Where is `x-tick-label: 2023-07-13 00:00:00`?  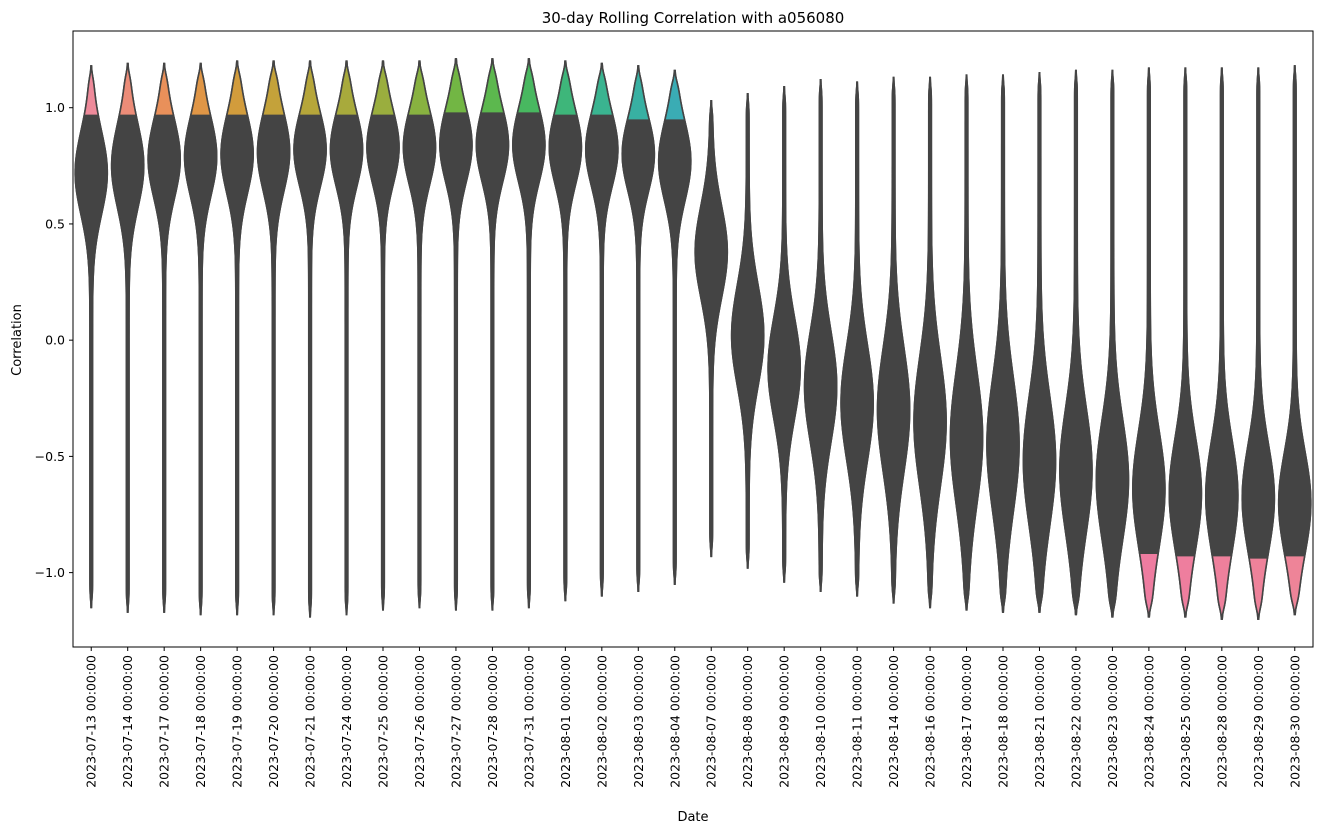 x-tick-label: 2023-07-13 00:00:00 is located at coordinates (91, 721).